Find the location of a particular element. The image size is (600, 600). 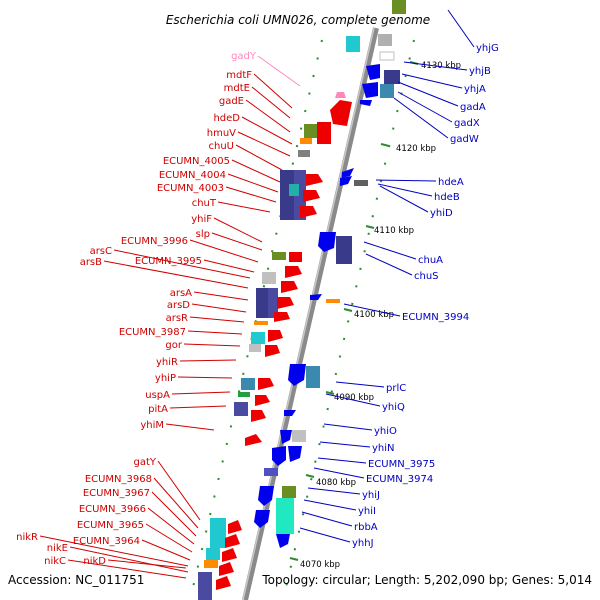

gene-label: nikC is located at coordinates (55, 561).